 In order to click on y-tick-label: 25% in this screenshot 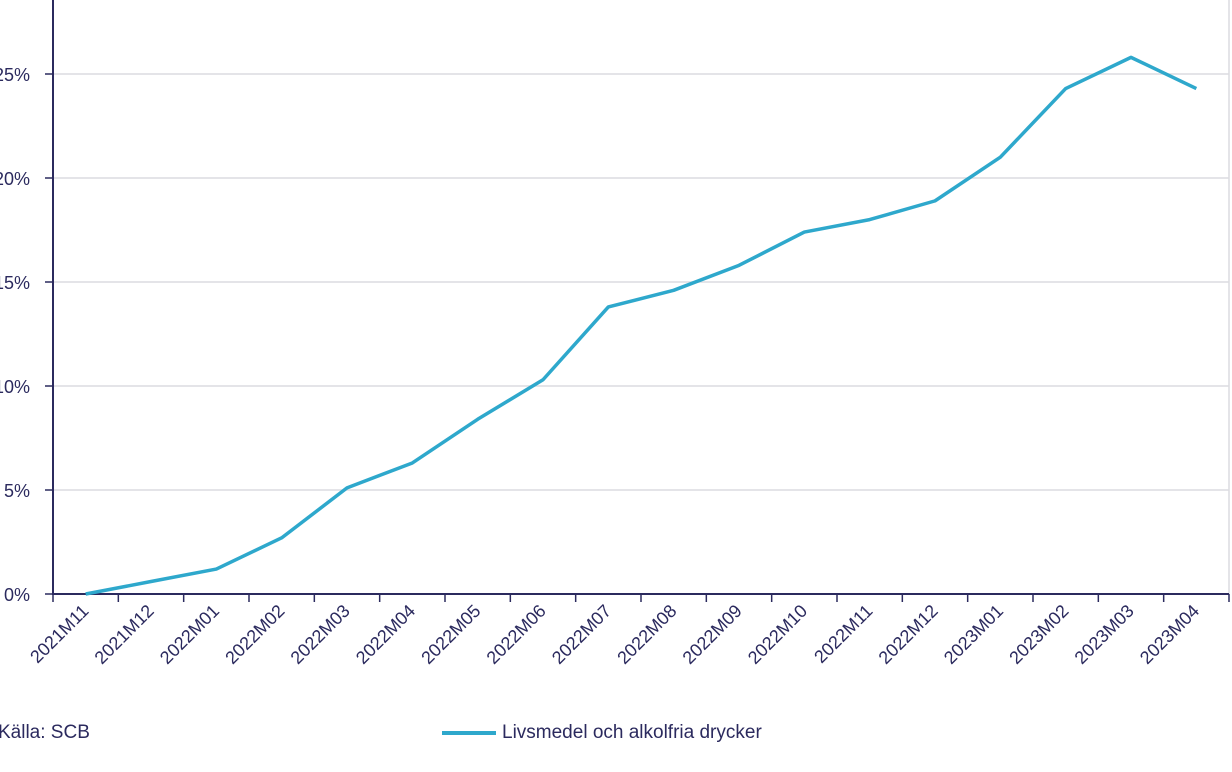, I will do `click(15, 75)`.